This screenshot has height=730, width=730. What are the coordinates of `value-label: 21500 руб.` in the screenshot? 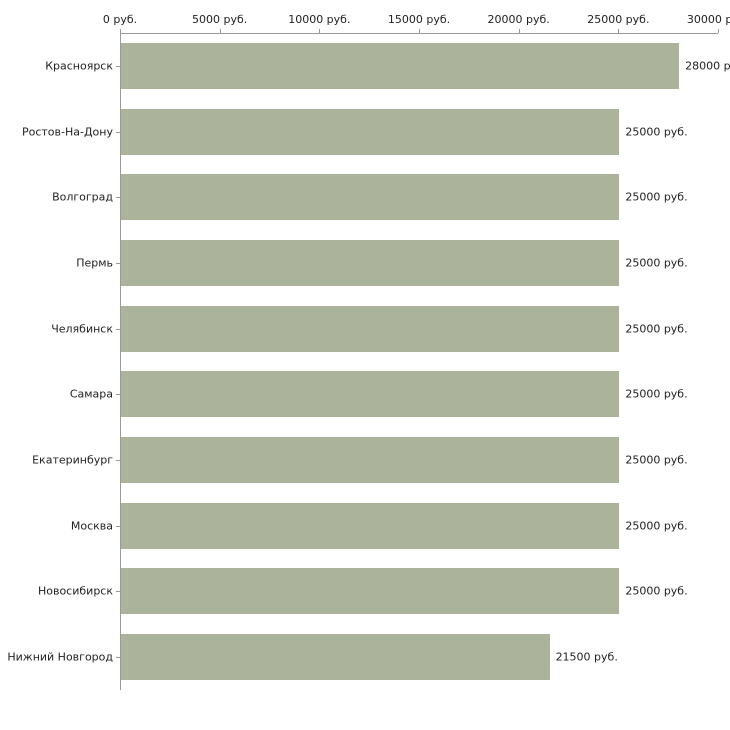 It's located at (586, 657).